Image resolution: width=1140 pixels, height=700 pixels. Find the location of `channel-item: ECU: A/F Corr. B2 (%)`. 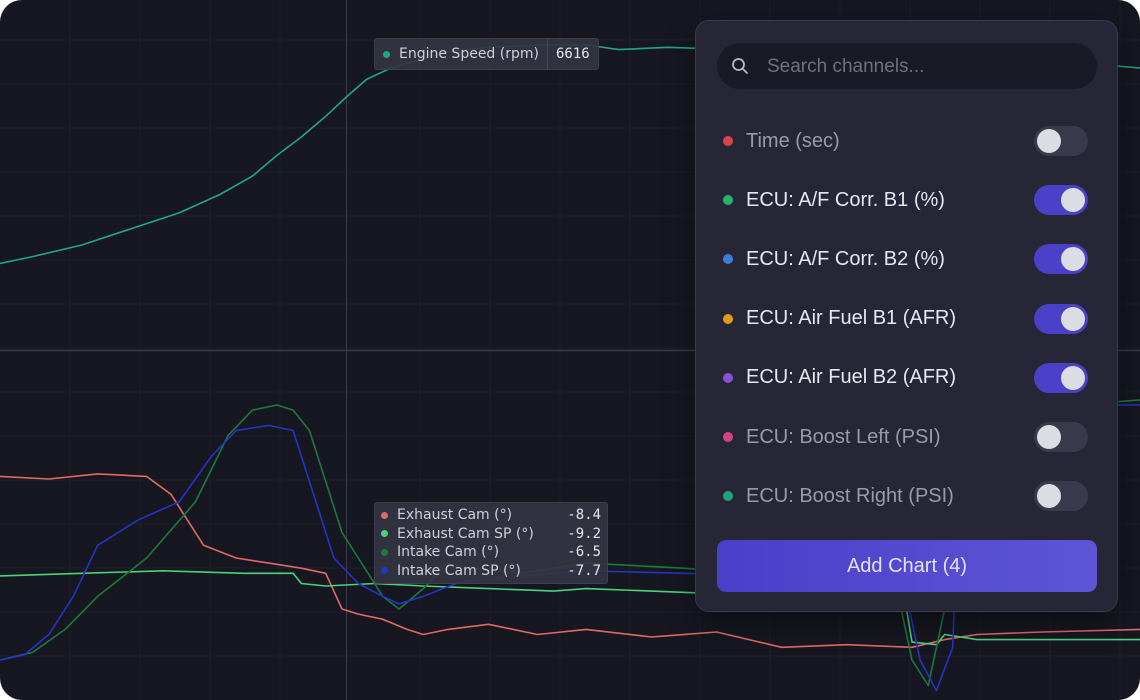

channel-item: ECU: A/F Corr. B2 (%) is located at coordinates (902, 259).